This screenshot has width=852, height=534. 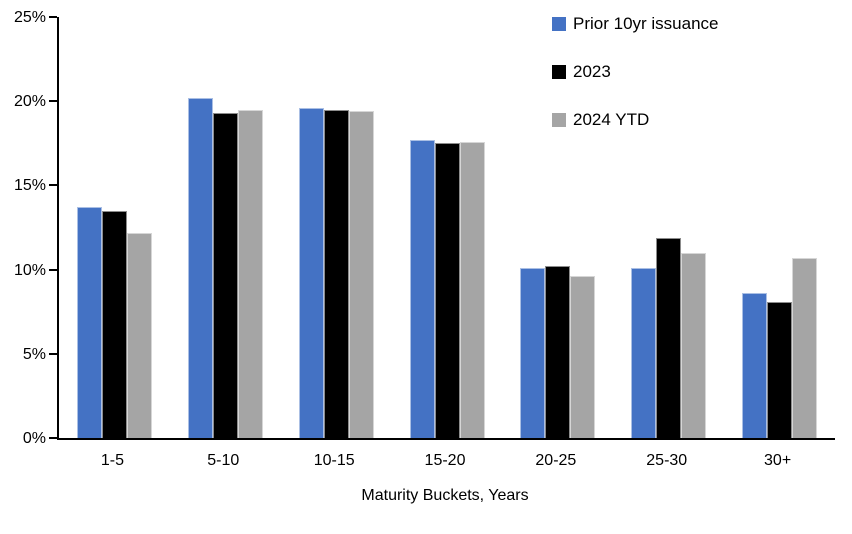 I want to click on x-tick-label-25-30: 25-30, so click(x=667, y=460).